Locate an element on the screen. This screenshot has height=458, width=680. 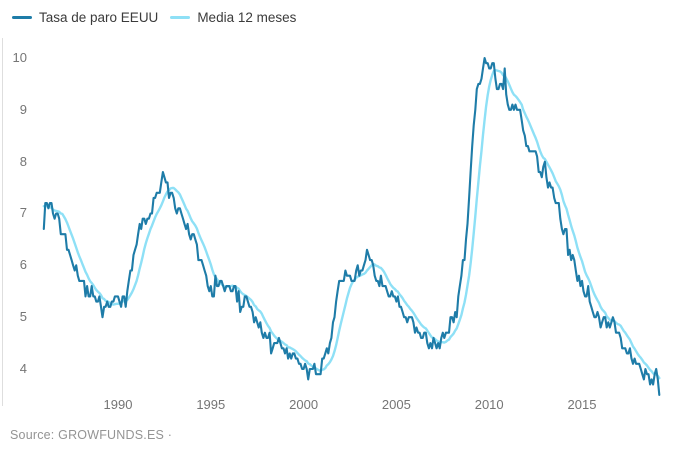
y-tick-label: 10 is located at coordinates (19, 57).